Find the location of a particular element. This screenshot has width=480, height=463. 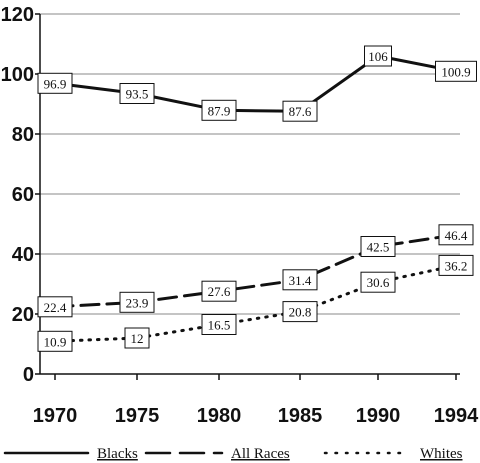

data-label-text: 106 is located at coordinates (378, 56).